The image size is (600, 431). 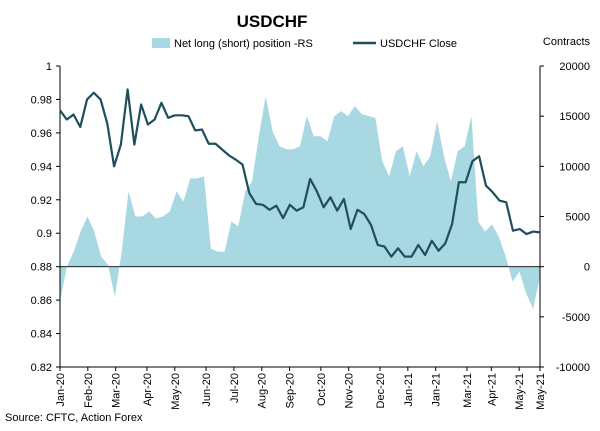 What do you see at coordinates (161, 43) in the screenshot?
I see `legend-swatch-area` at bounding box center [161, 43].